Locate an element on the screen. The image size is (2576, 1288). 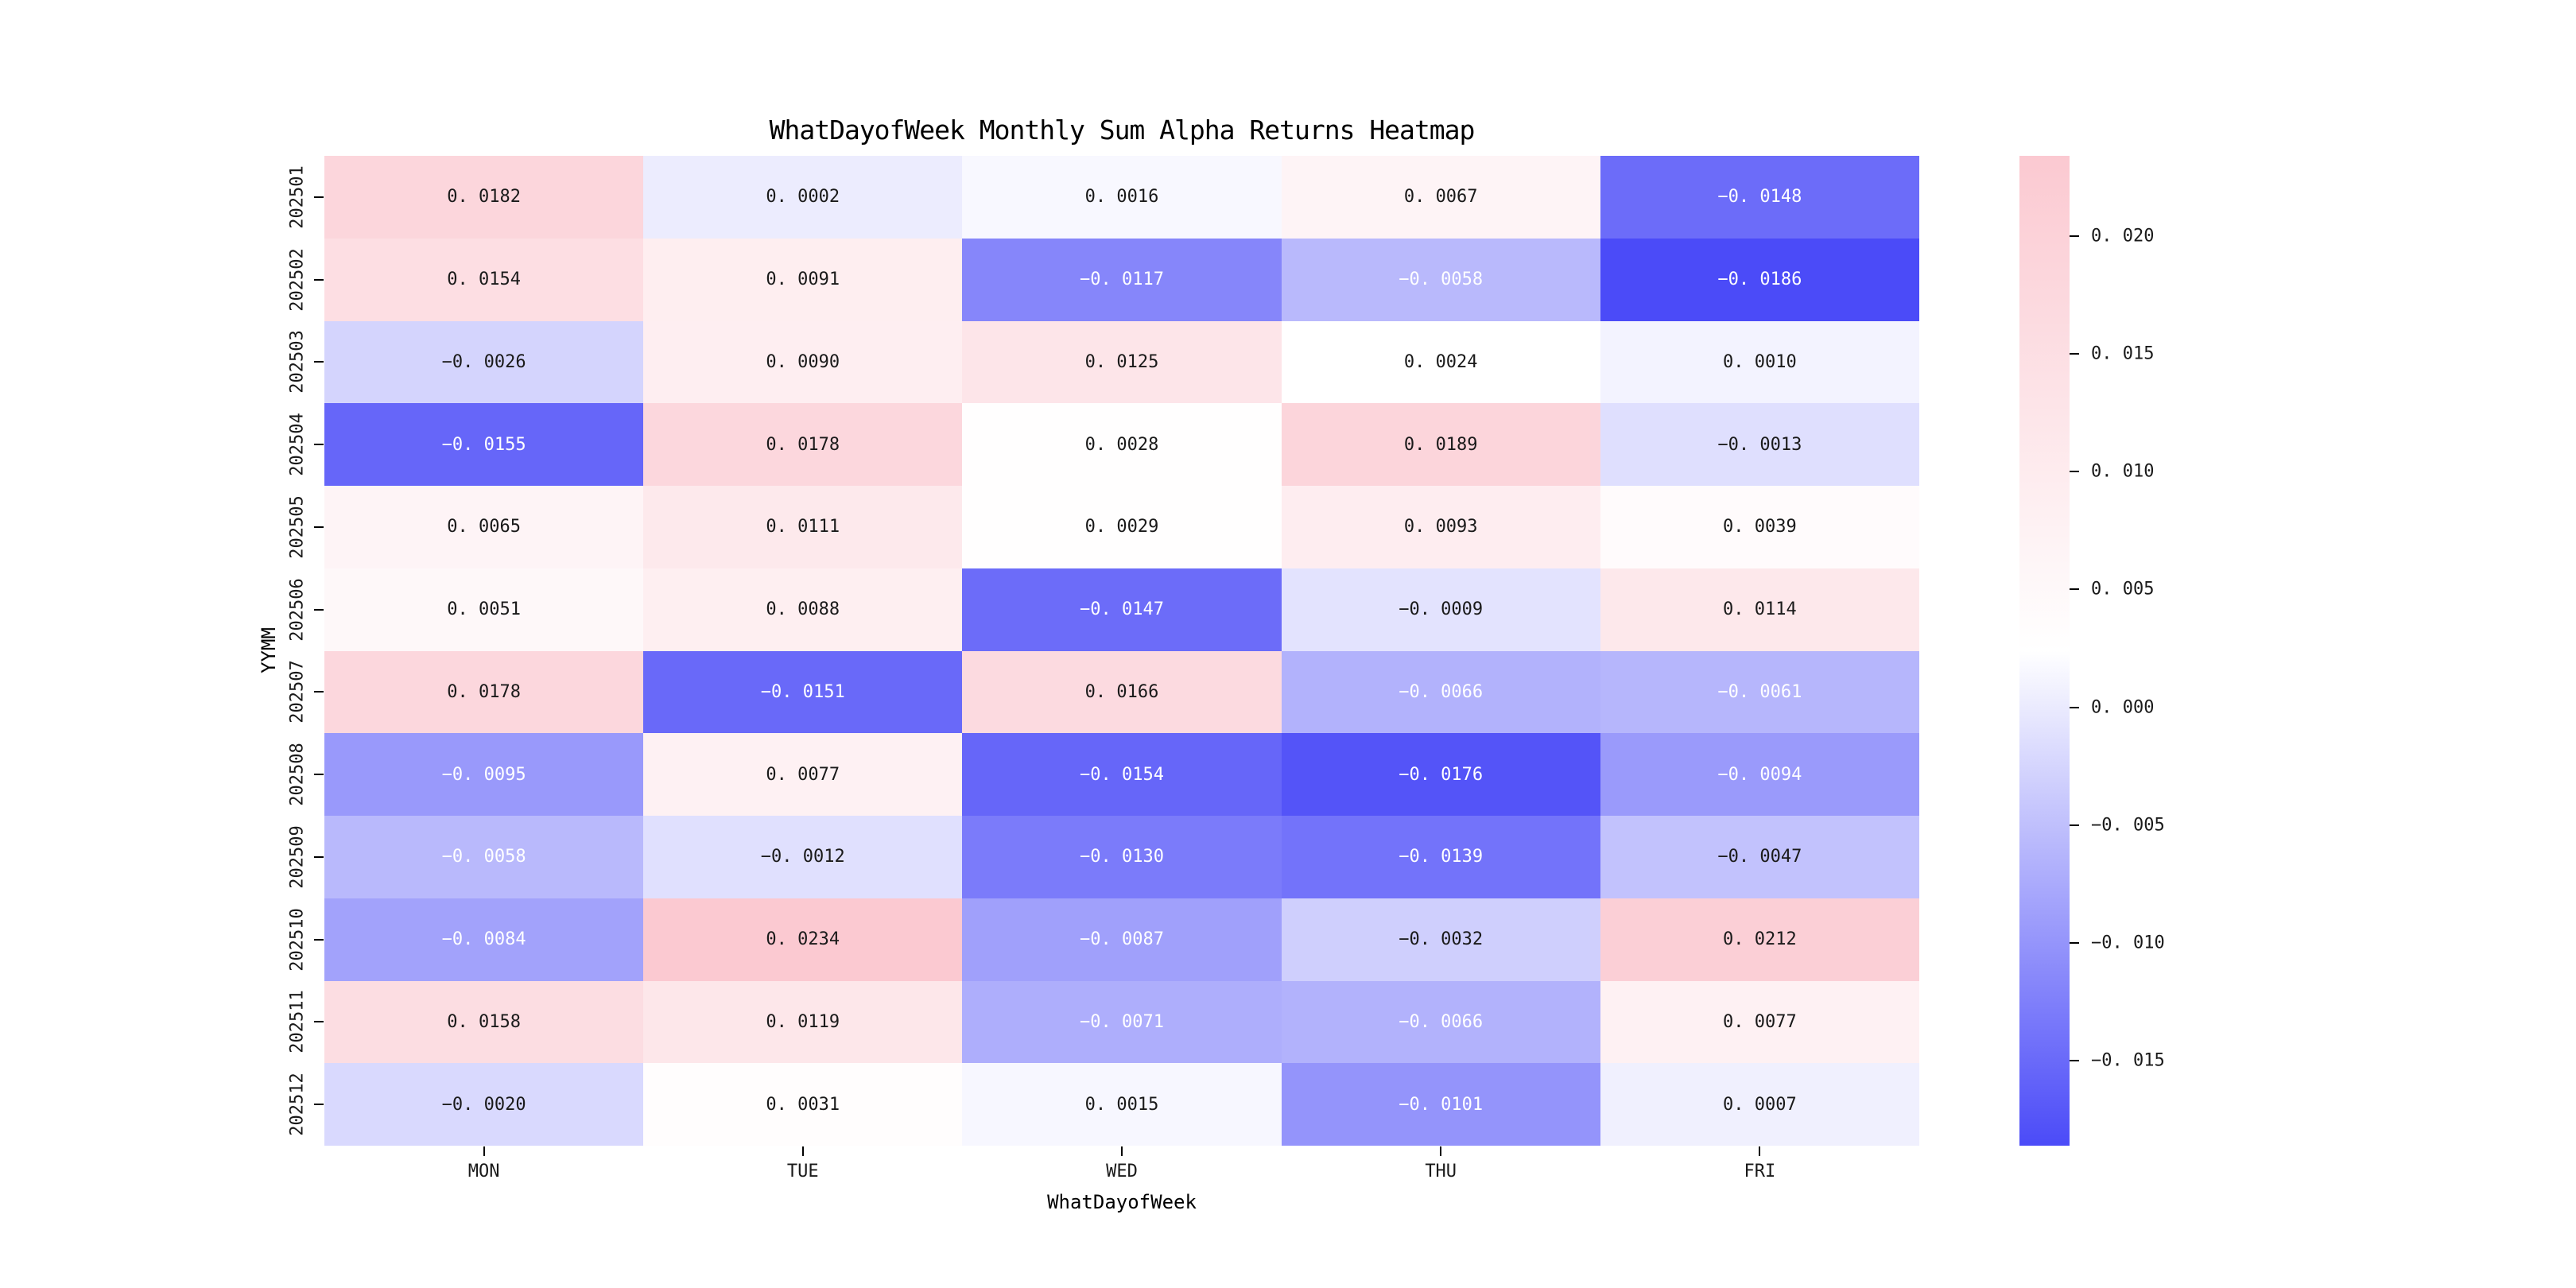
heatmap-cell: 0. 0015 is located at coordinates (1122, 1104).